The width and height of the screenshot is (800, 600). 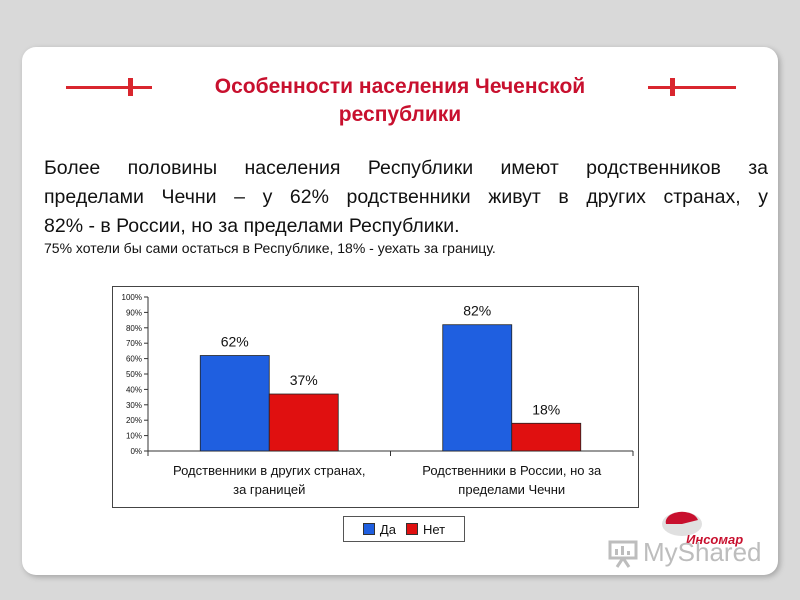 I want to click on chart-legend: Да Нет, so click(x=404, y=529).